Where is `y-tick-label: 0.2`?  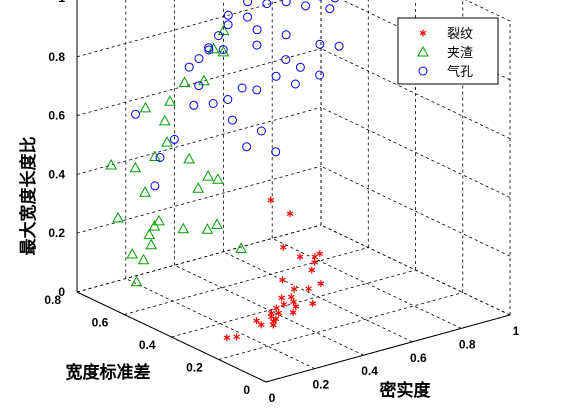
y-tick-label: 0.2 is located at coordinates (194, 368).